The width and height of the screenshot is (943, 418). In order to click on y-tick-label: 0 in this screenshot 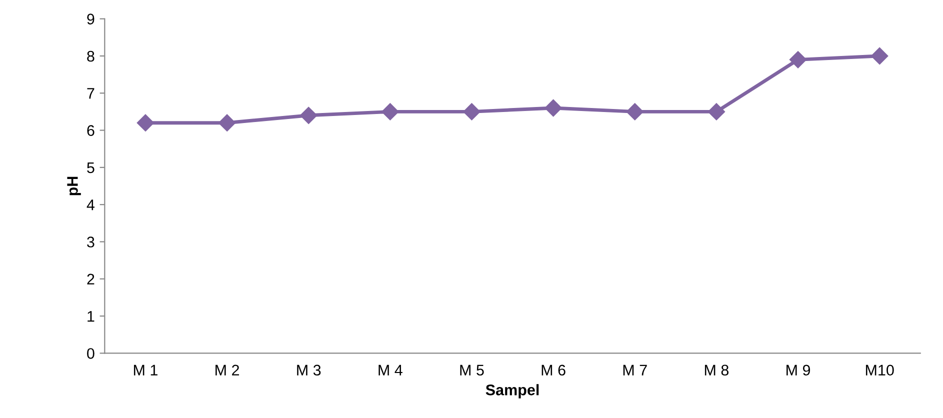, I will do `click(90, 353)`.